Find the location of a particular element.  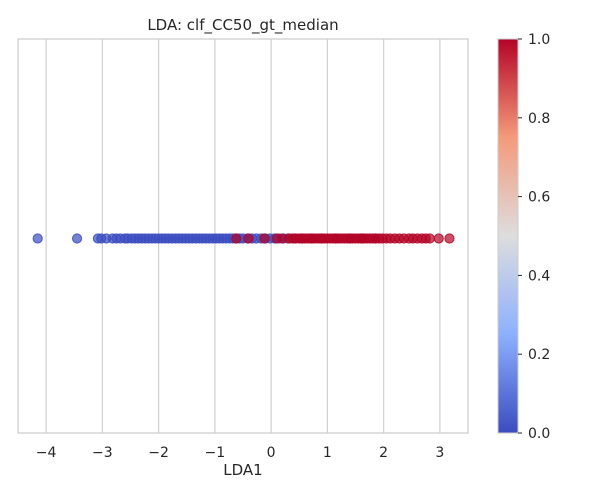

x-tick-label: 3 is located at coordinates (439, 453).